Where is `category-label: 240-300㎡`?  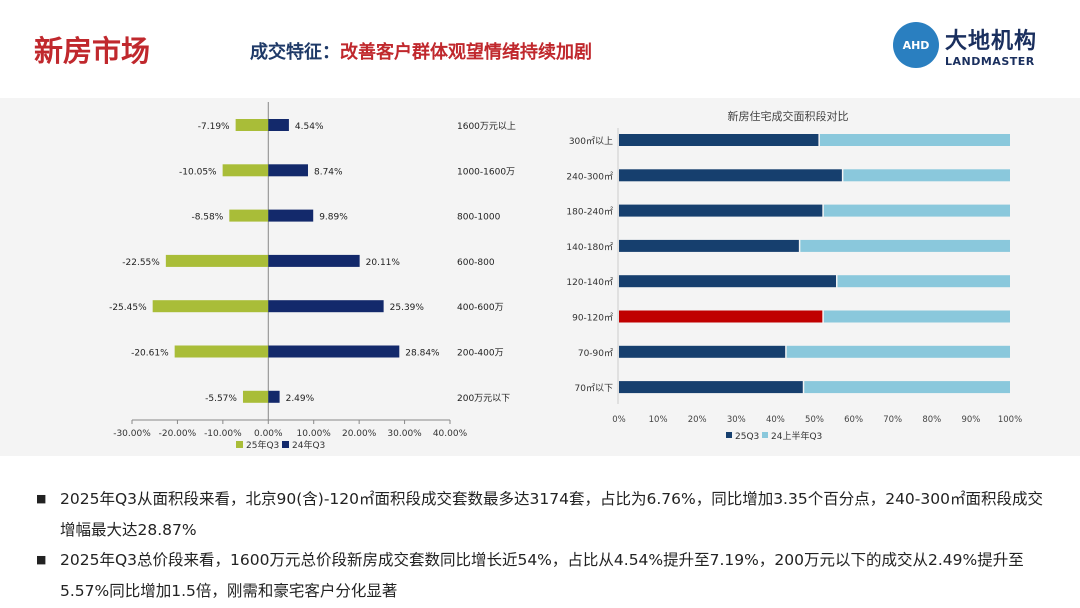
category-label: 240-300㎡ is located at coordinates (589, 176).